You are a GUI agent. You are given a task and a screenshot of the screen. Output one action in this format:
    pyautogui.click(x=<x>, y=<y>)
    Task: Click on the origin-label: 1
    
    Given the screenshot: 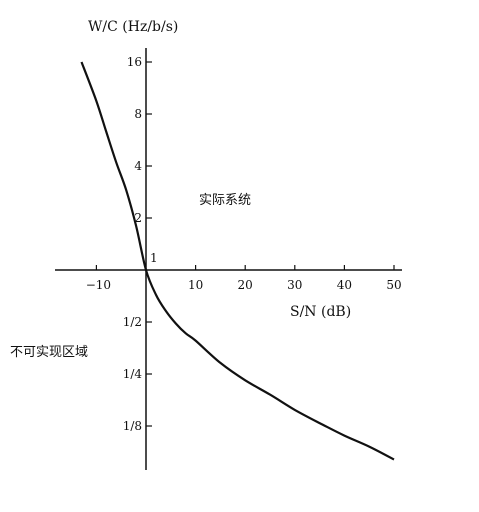 What is the action you would take?
    pyautogui.click(x=154, y=258)
    